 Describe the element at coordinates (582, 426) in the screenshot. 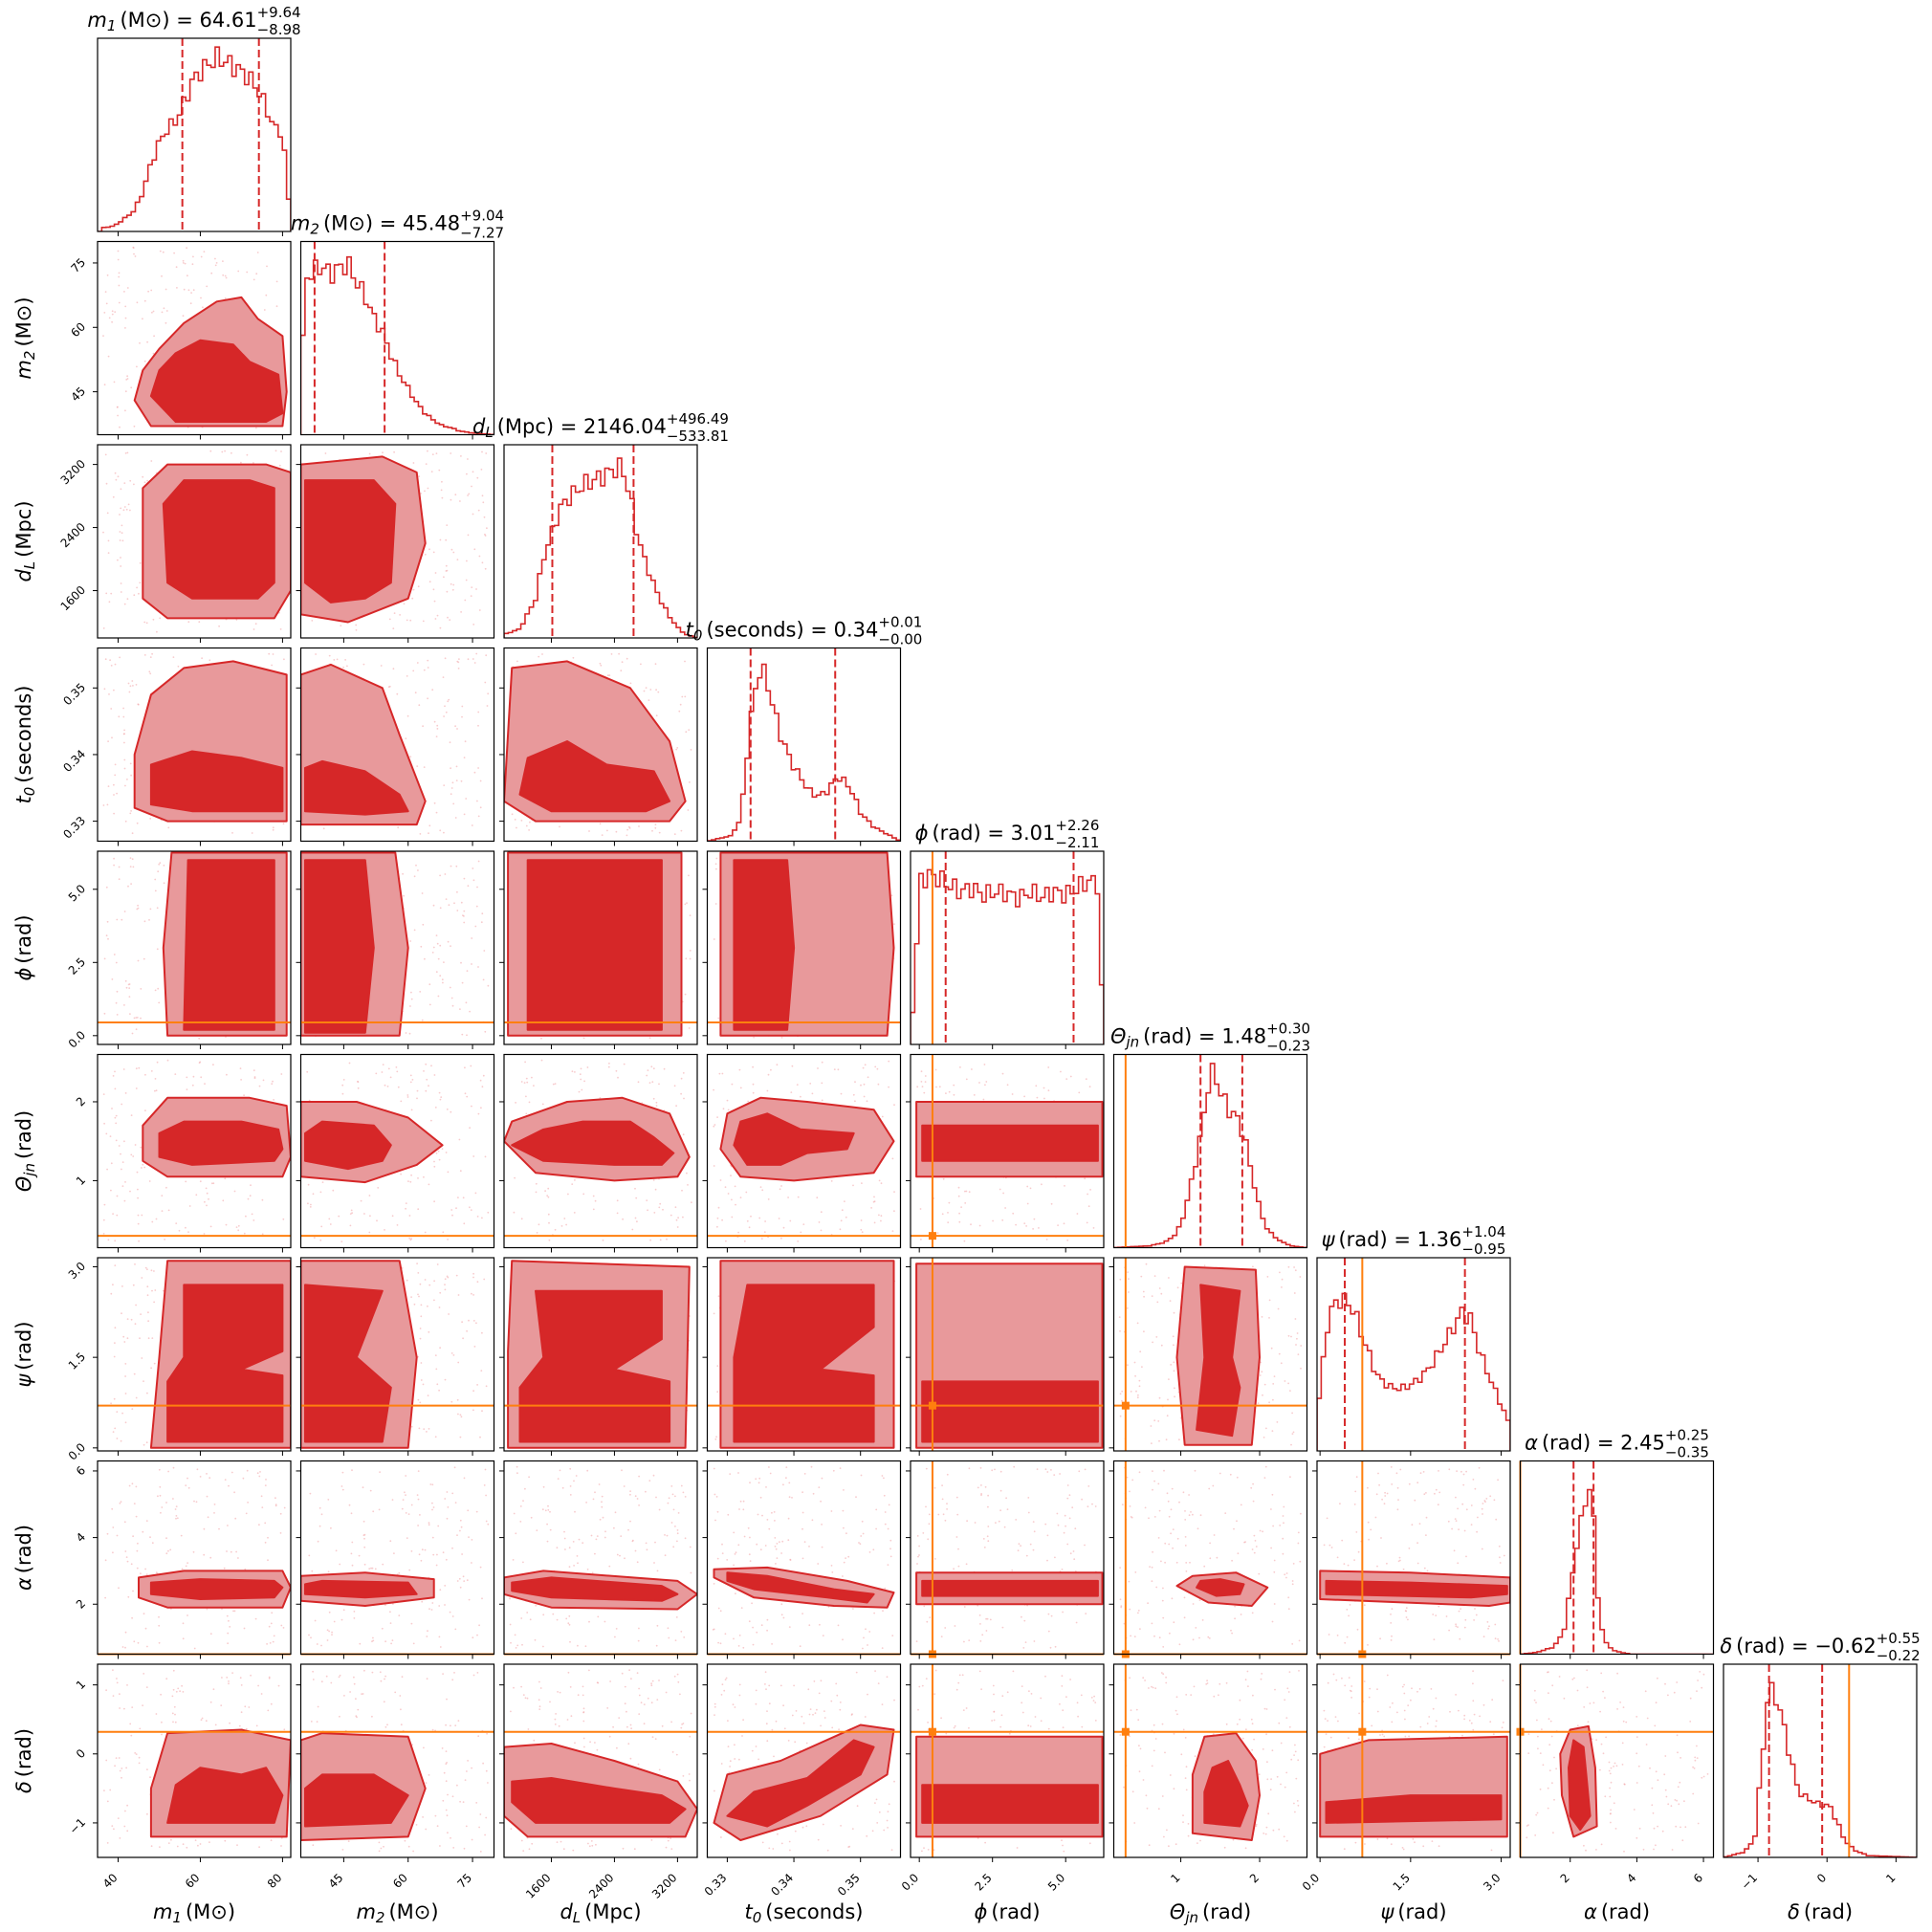

I see `title-unit: (Mpc) = 2146.04` at that location.